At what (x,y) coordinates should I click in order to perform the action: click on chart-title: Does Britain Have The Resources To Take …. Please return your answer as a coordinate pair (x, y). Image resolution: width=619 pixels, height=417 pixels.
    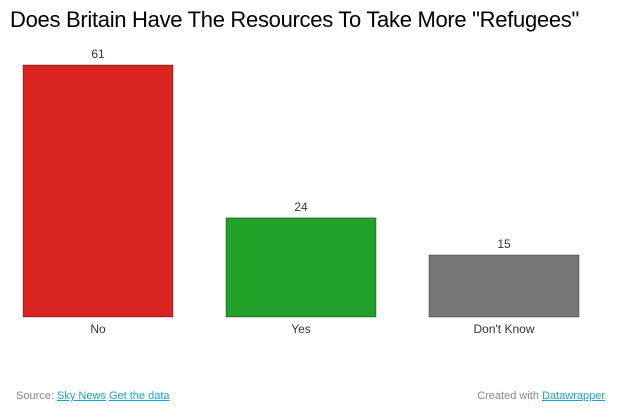
    Looking at the image, I should click on (294, 19).